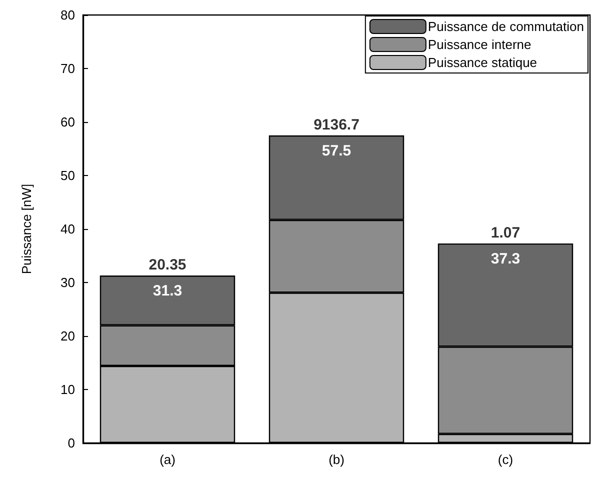 The height and width of the screenshot is (479, 599). Describe the element at coordinates (480, 44) in the screenshot. I see `legend-label: Puissance interne` at that location.